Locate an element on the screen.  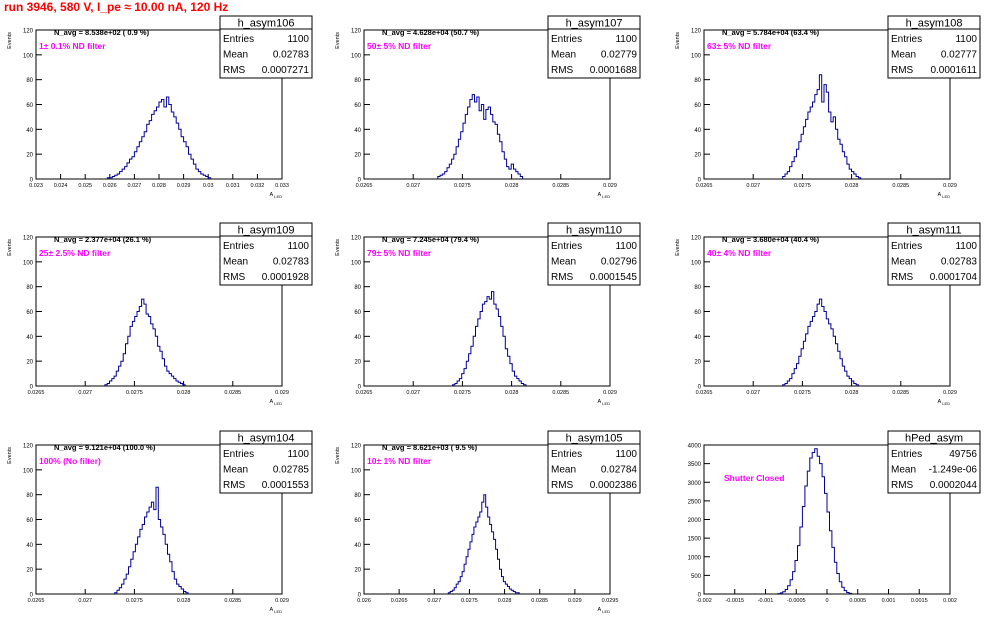
n-avg-label: N_avg = 7.245e+04 (79.4 %) is located at coordinates (431, 239).